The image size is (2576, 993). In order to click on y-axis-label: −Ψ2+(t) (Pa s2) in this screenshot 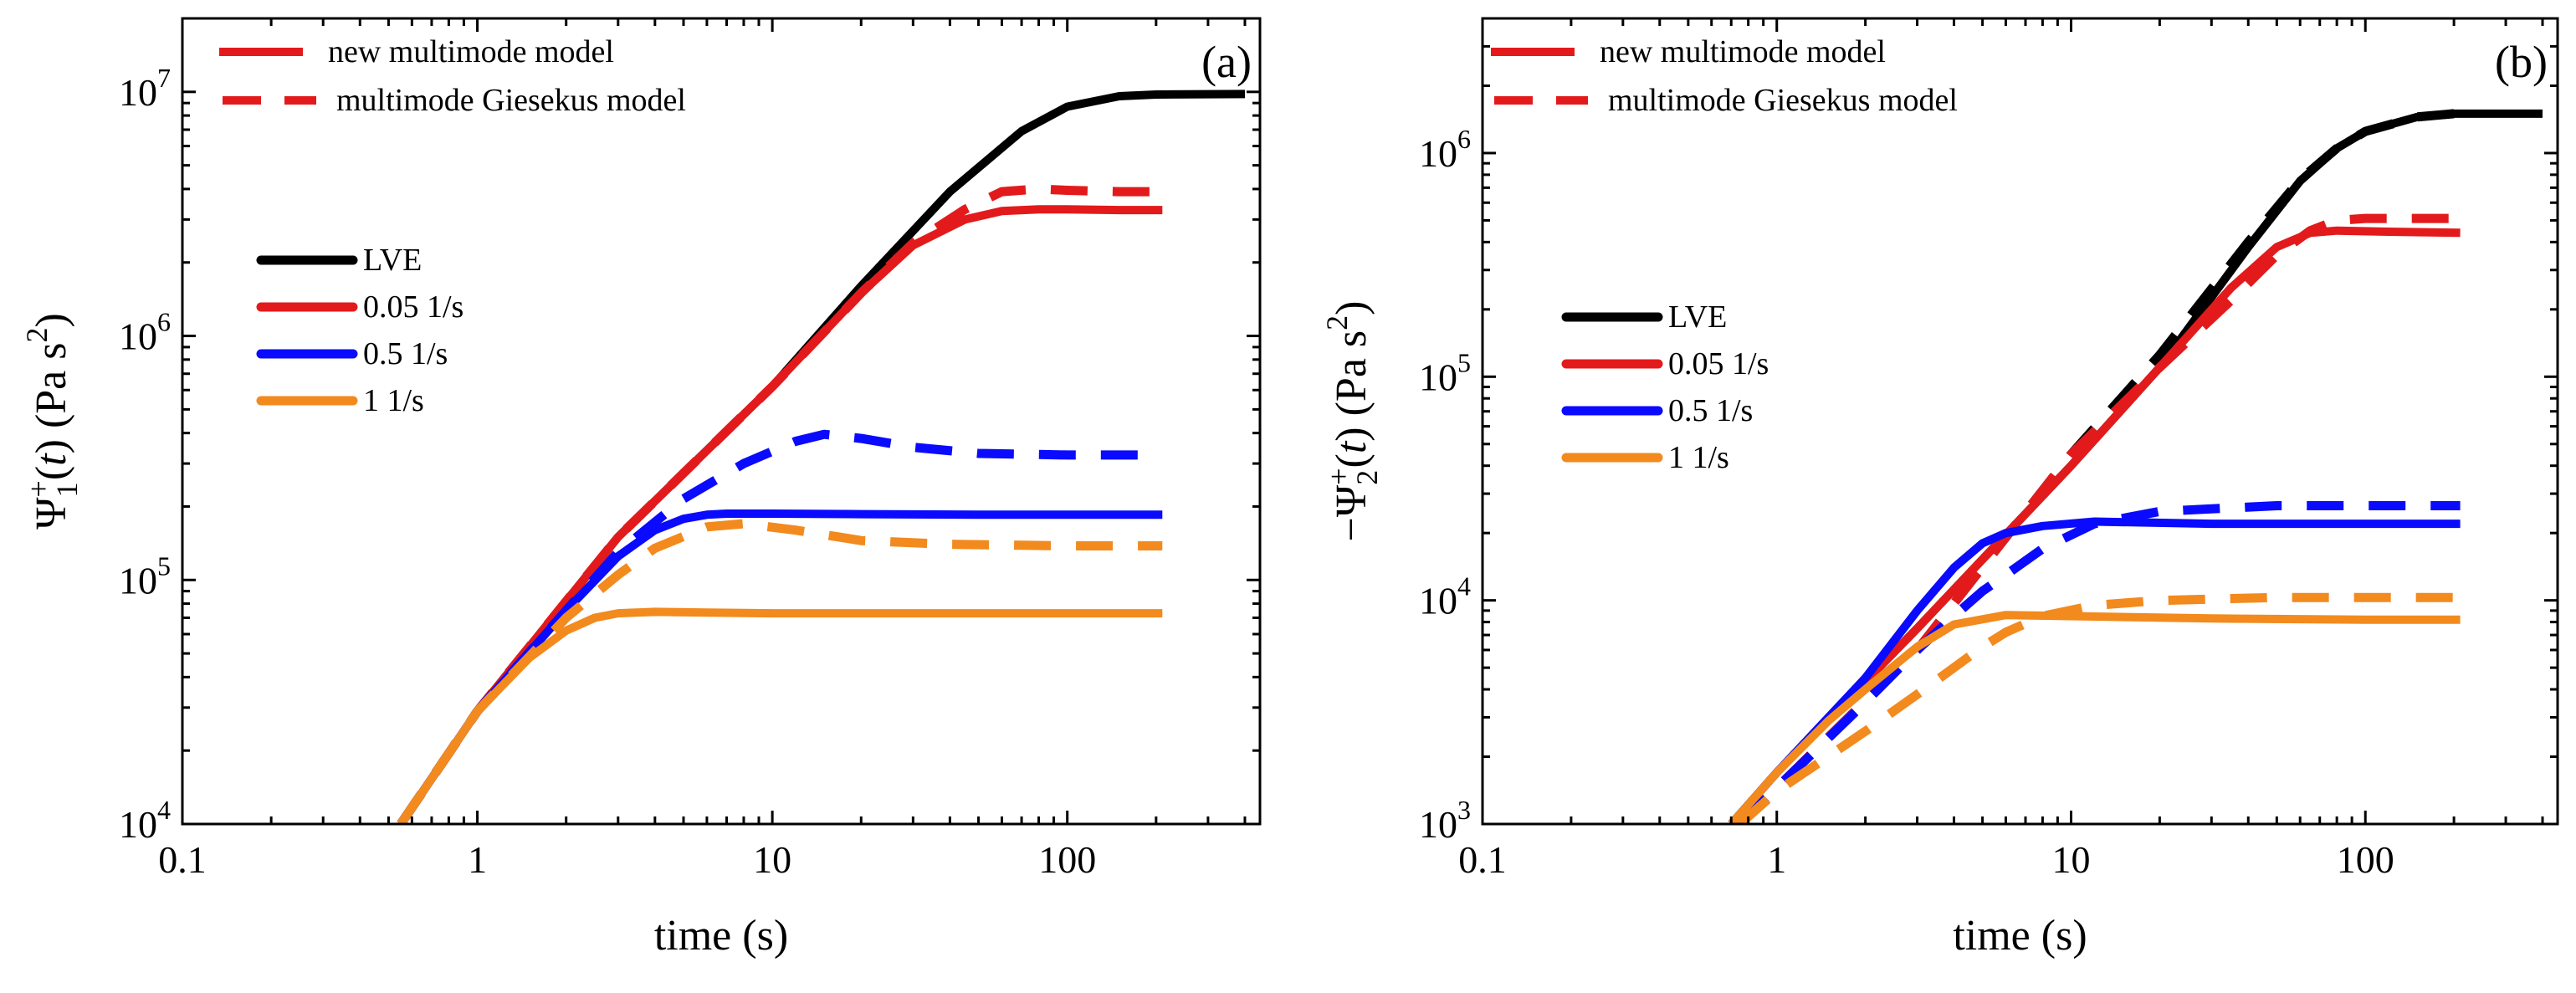, I will do `click(1352, 421)`.